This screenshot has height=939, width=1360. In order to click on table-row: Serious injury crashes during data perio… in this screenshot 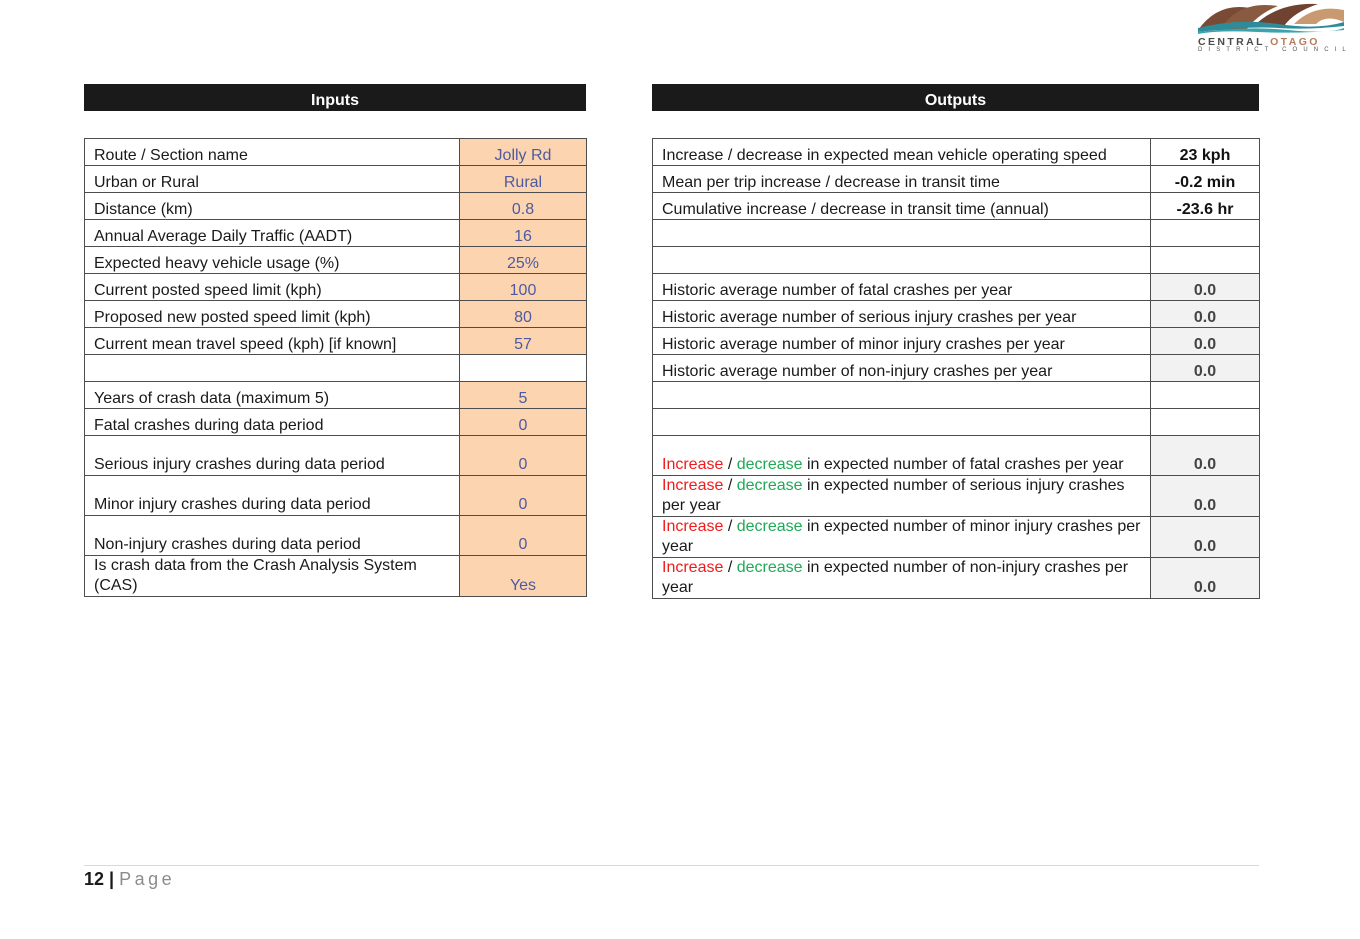, I will do `click(335, 455)`.